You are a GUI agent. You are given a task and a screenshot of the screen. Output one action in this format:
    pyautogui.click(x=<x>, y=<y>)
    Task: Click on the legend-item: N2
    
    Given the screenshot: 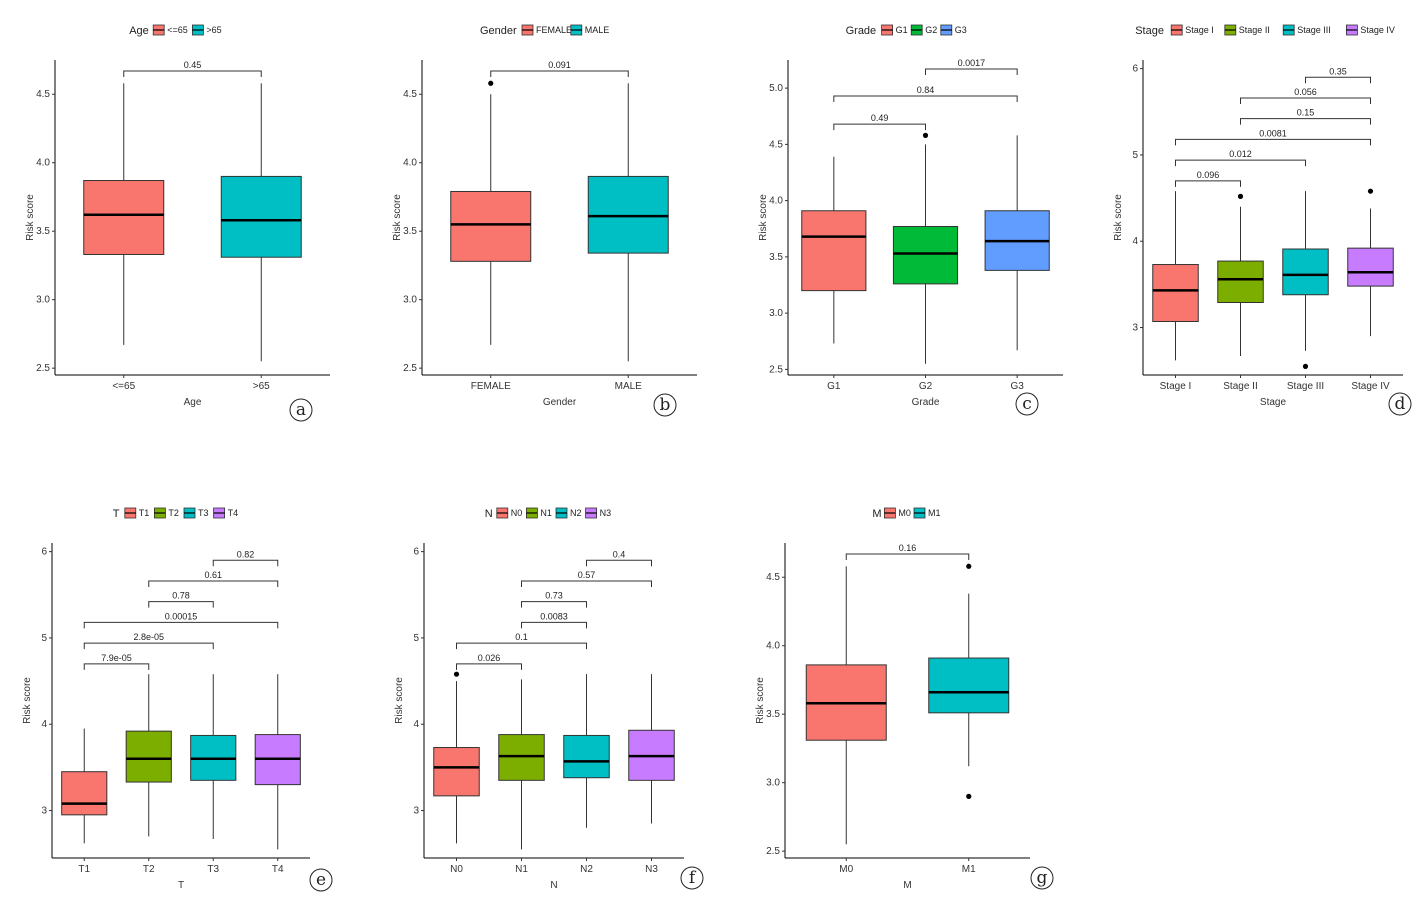 What is the action you would take?
    pyautogui.click(x=568, y=513)
    